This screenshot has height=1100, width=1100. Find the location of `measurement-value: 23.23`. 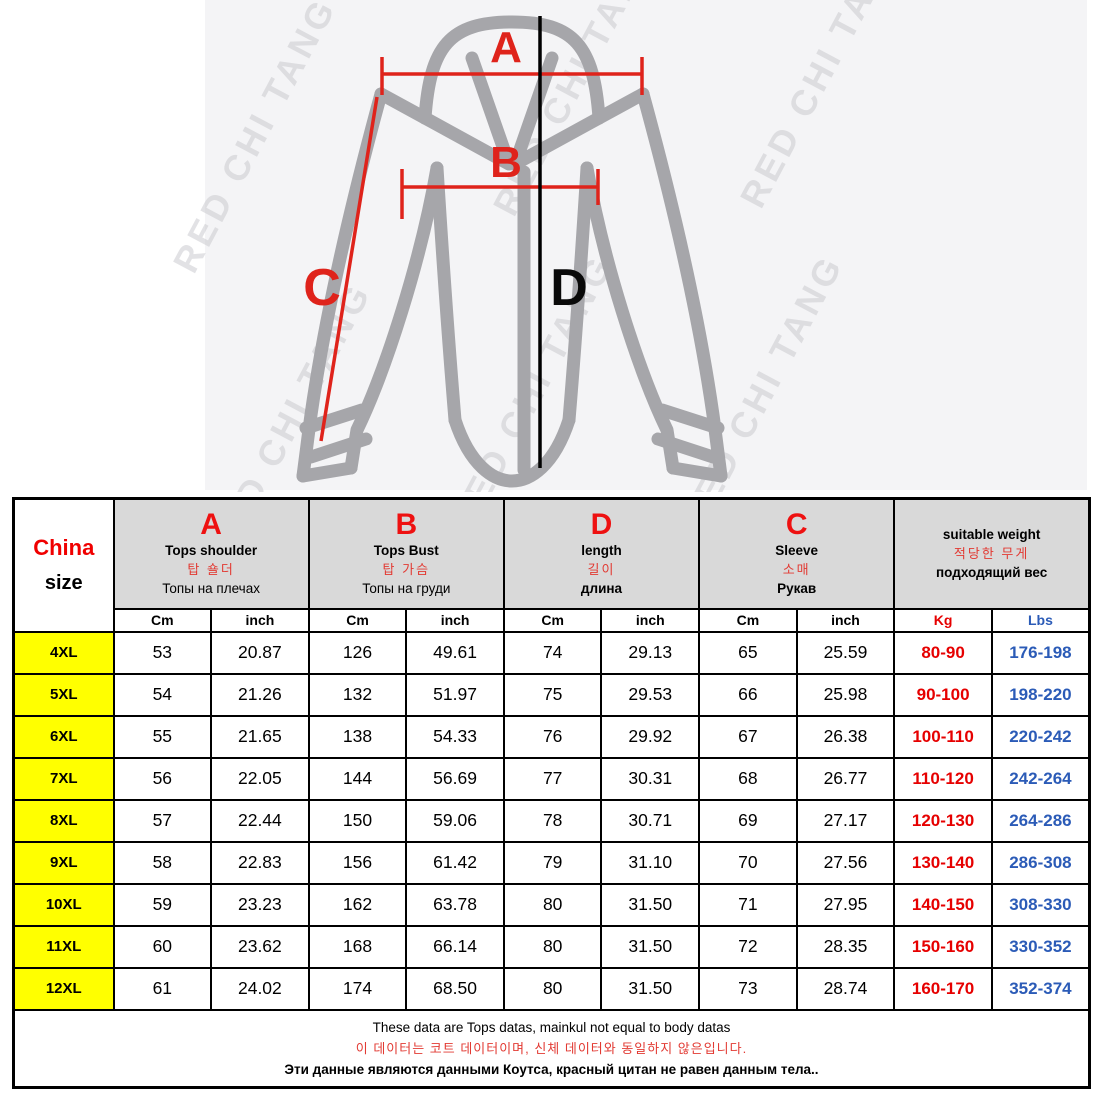

measurement-value: 23.23 is located at coordinates (260, 904).